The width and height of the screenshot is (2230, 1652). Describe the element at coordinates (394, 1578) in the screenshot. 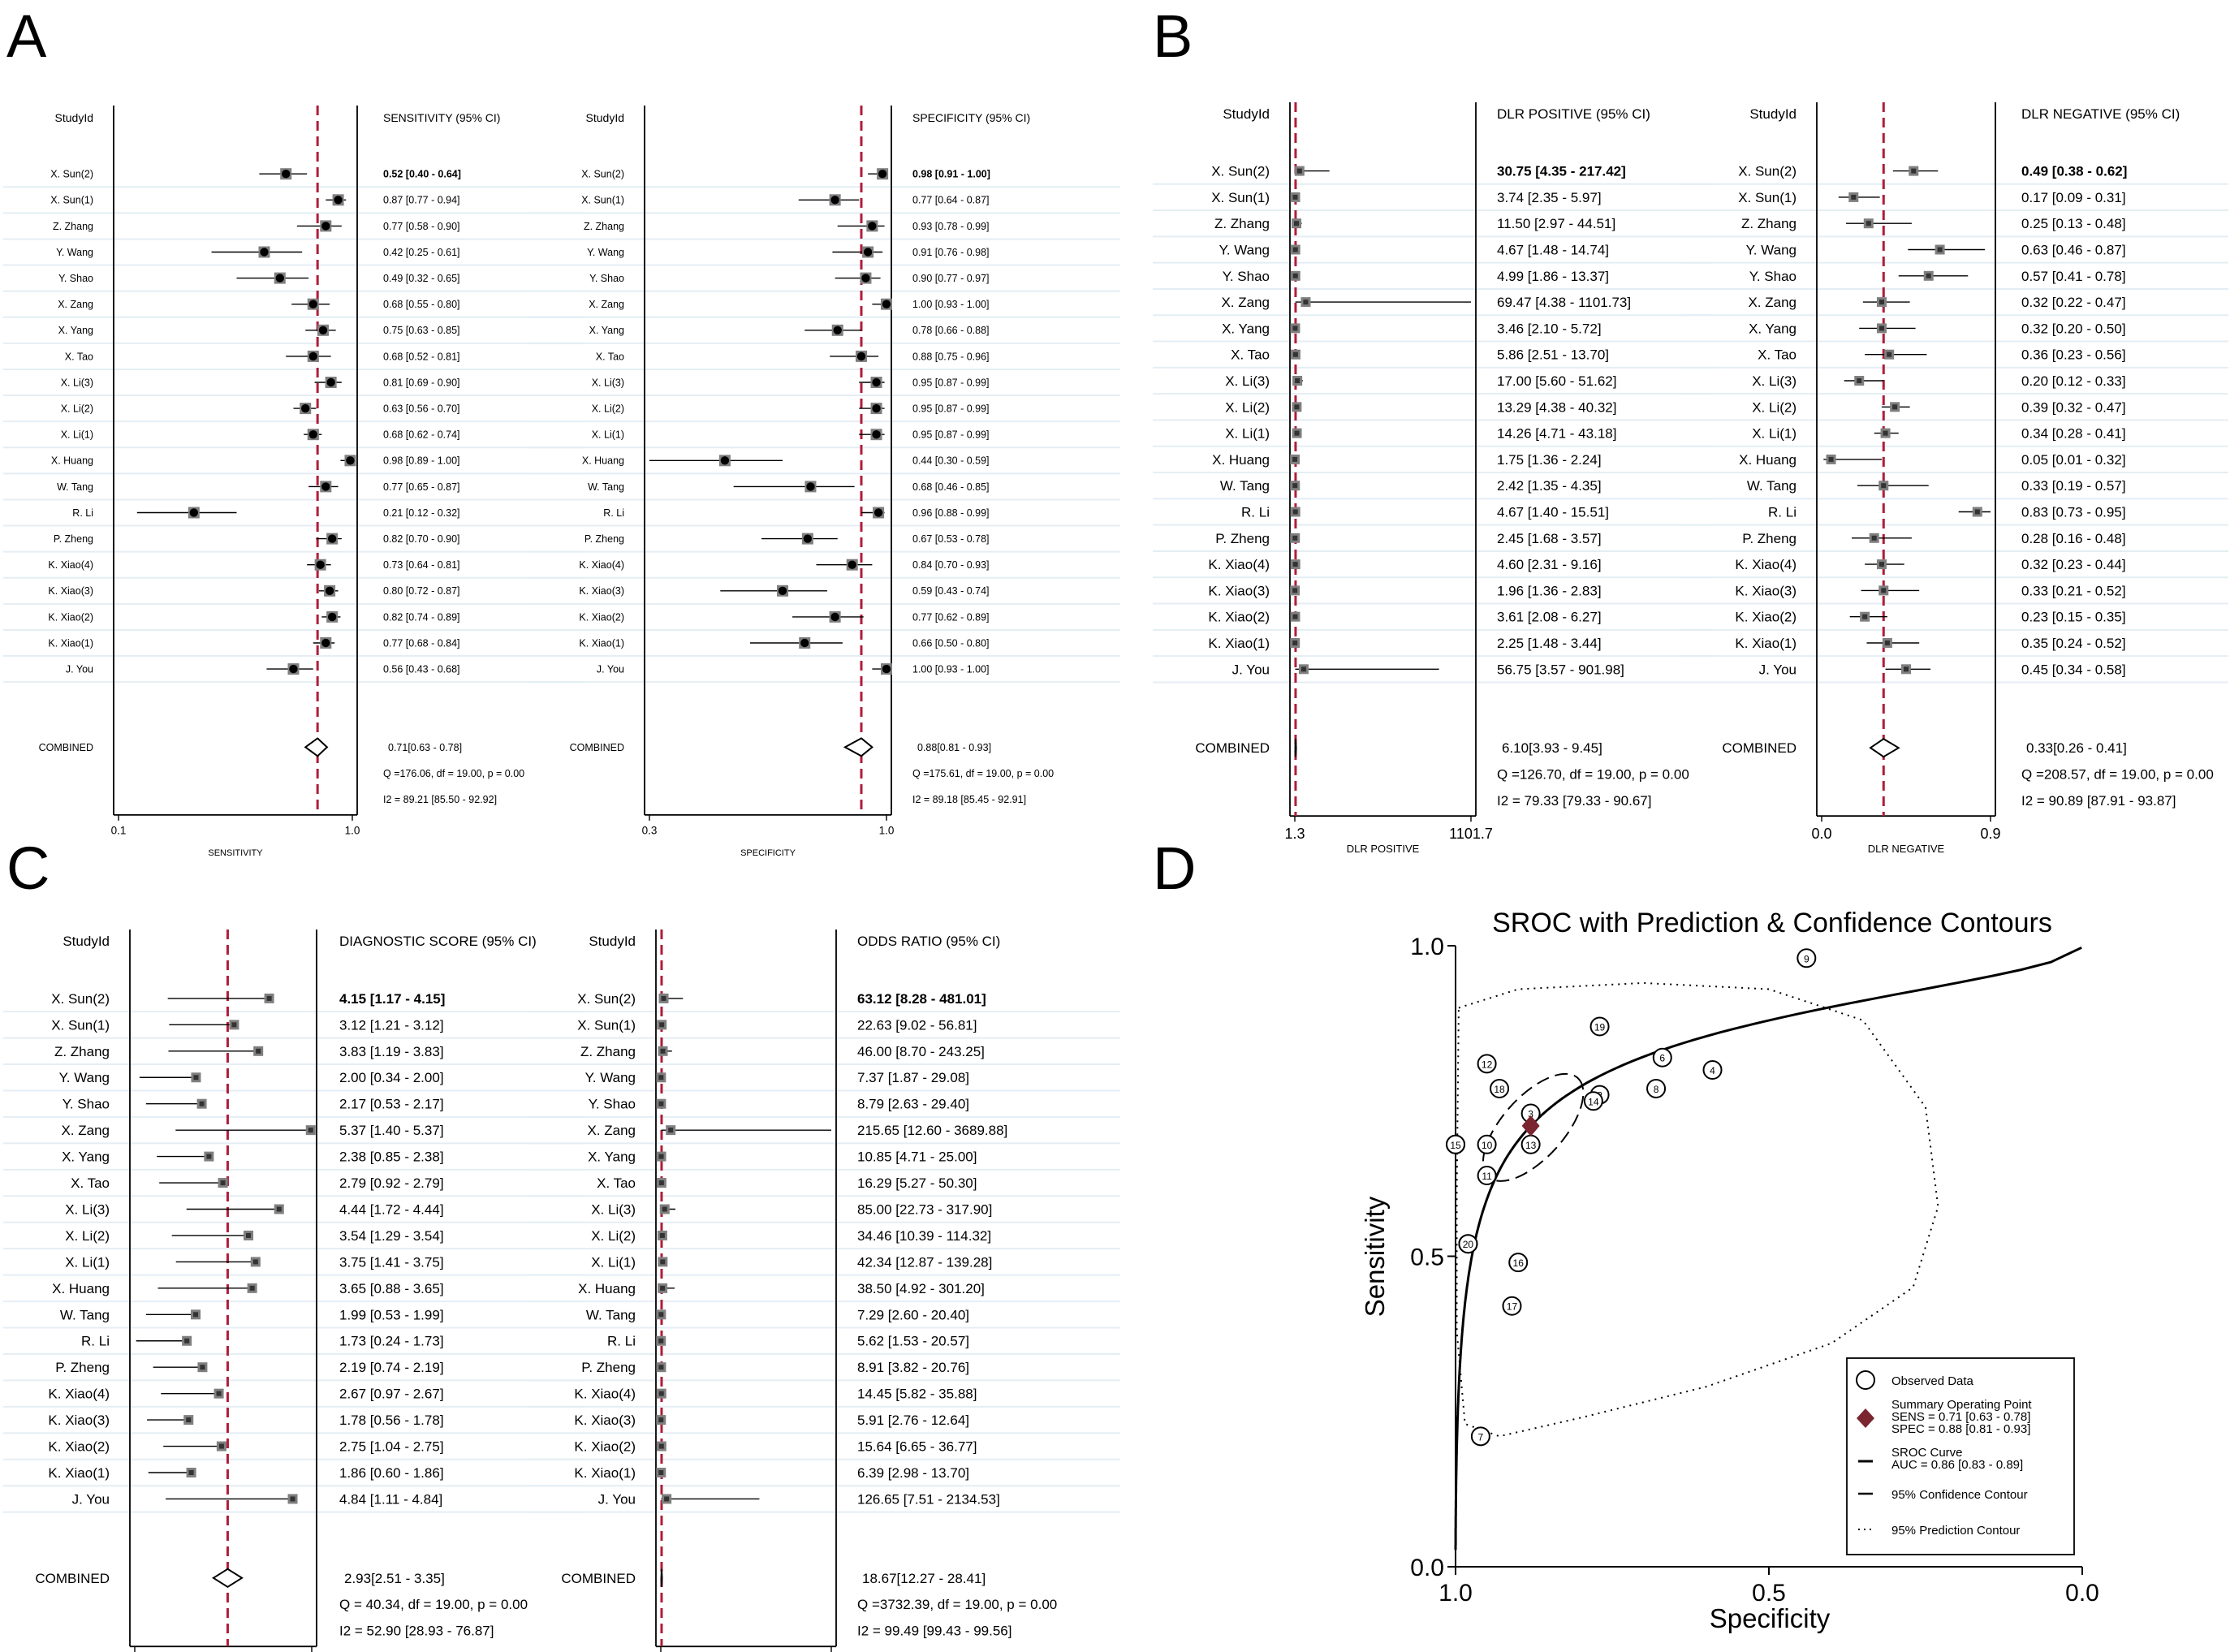

I see `combined-value-label: 2.93[2.51 - 3.35]` at that location.